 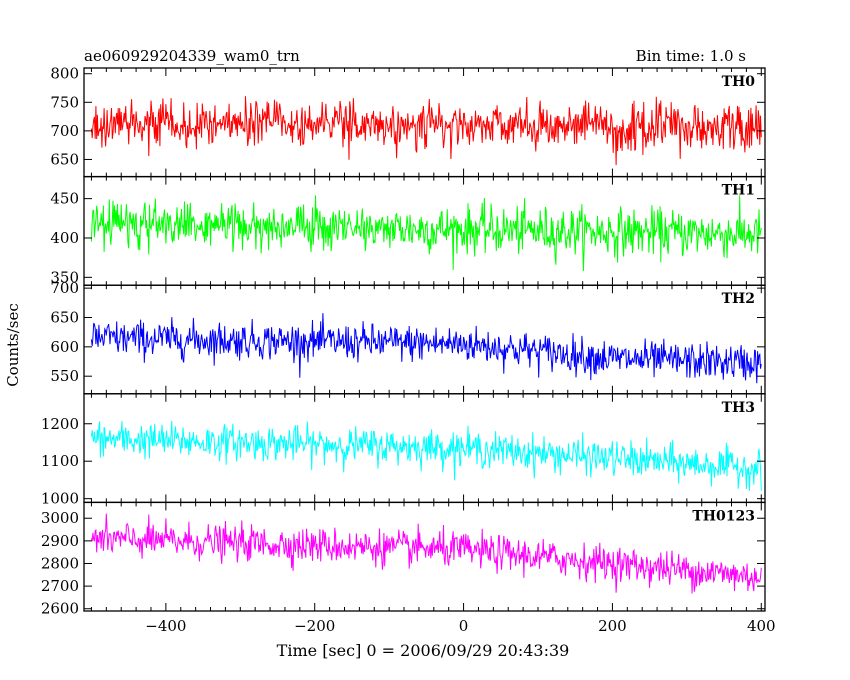 I want to click on y-tick-label: 1100, so click(x=60, y=461).